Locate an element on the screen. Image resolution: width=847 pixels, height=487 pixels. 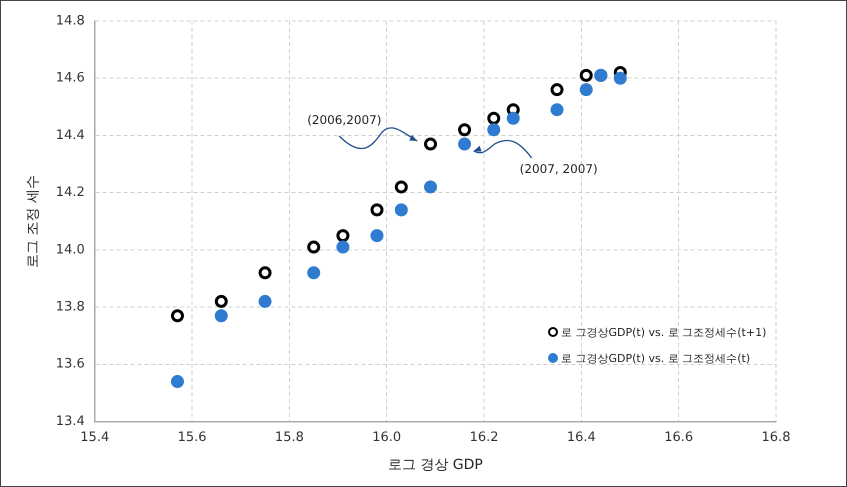
x-tick-label: 16.0 is located at coordinates (387, 437).